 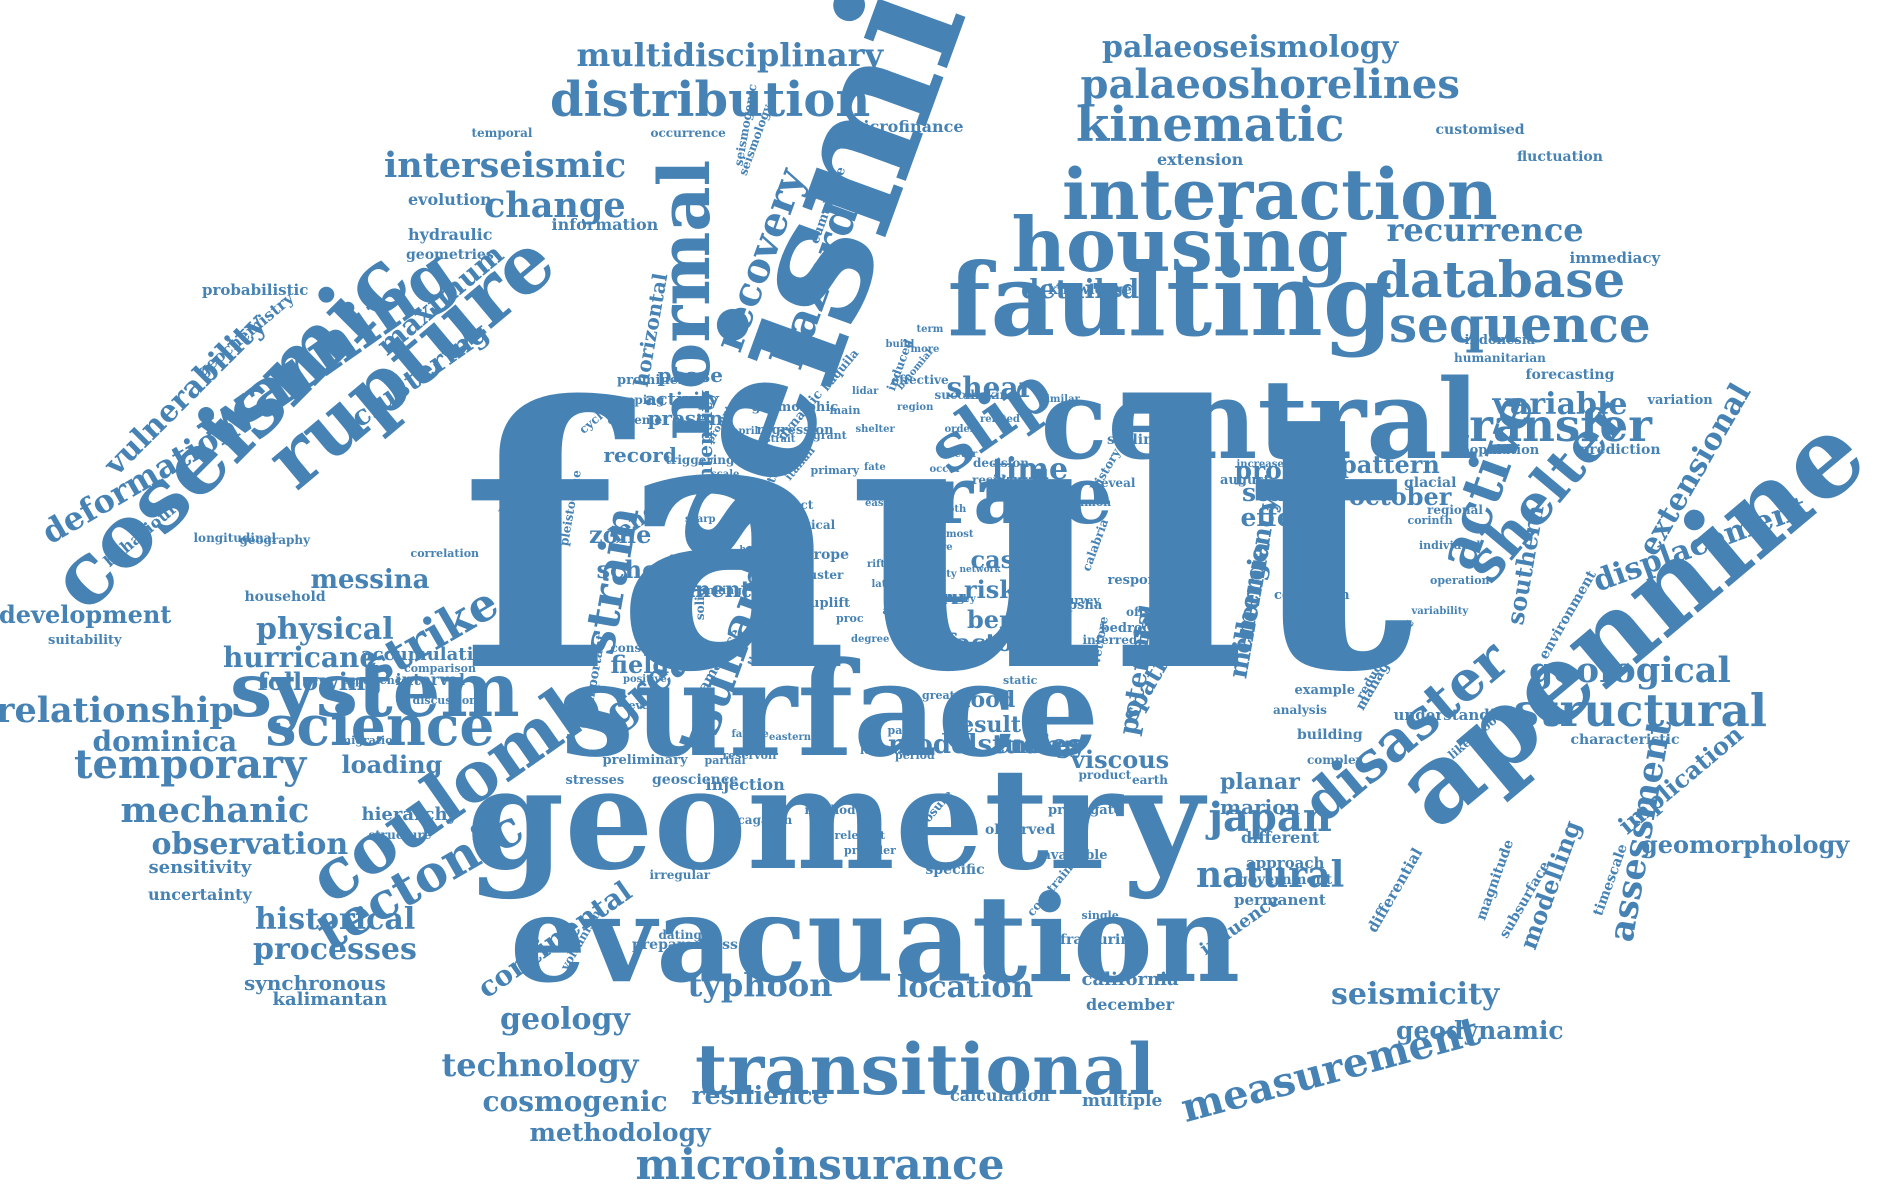 I want to click on word-tool: tool, so click(x=945, y=599).